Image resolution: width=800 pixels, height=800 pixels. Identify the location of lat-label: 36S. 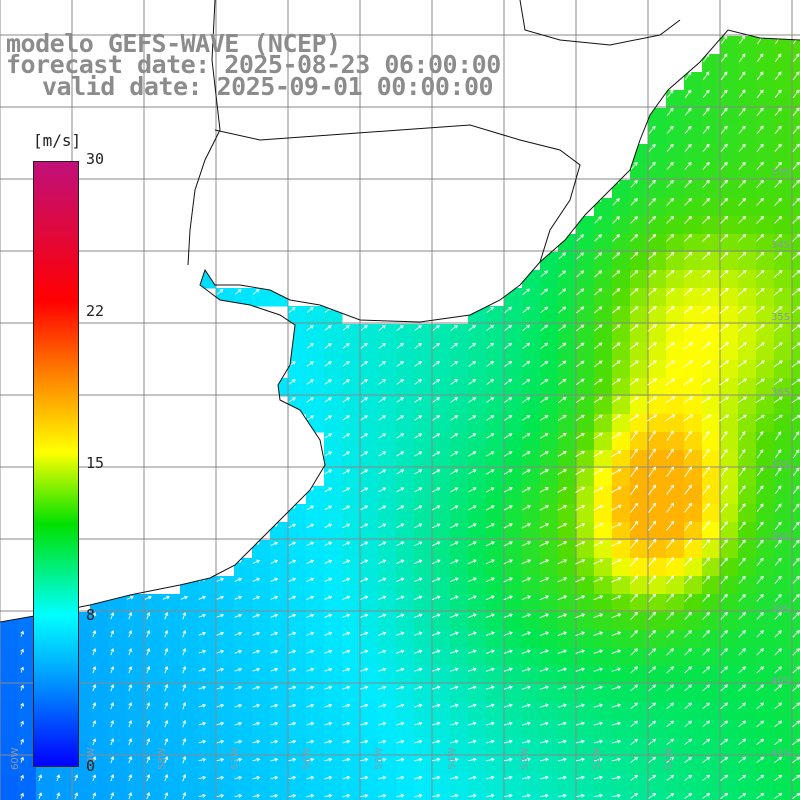
(780, 392).